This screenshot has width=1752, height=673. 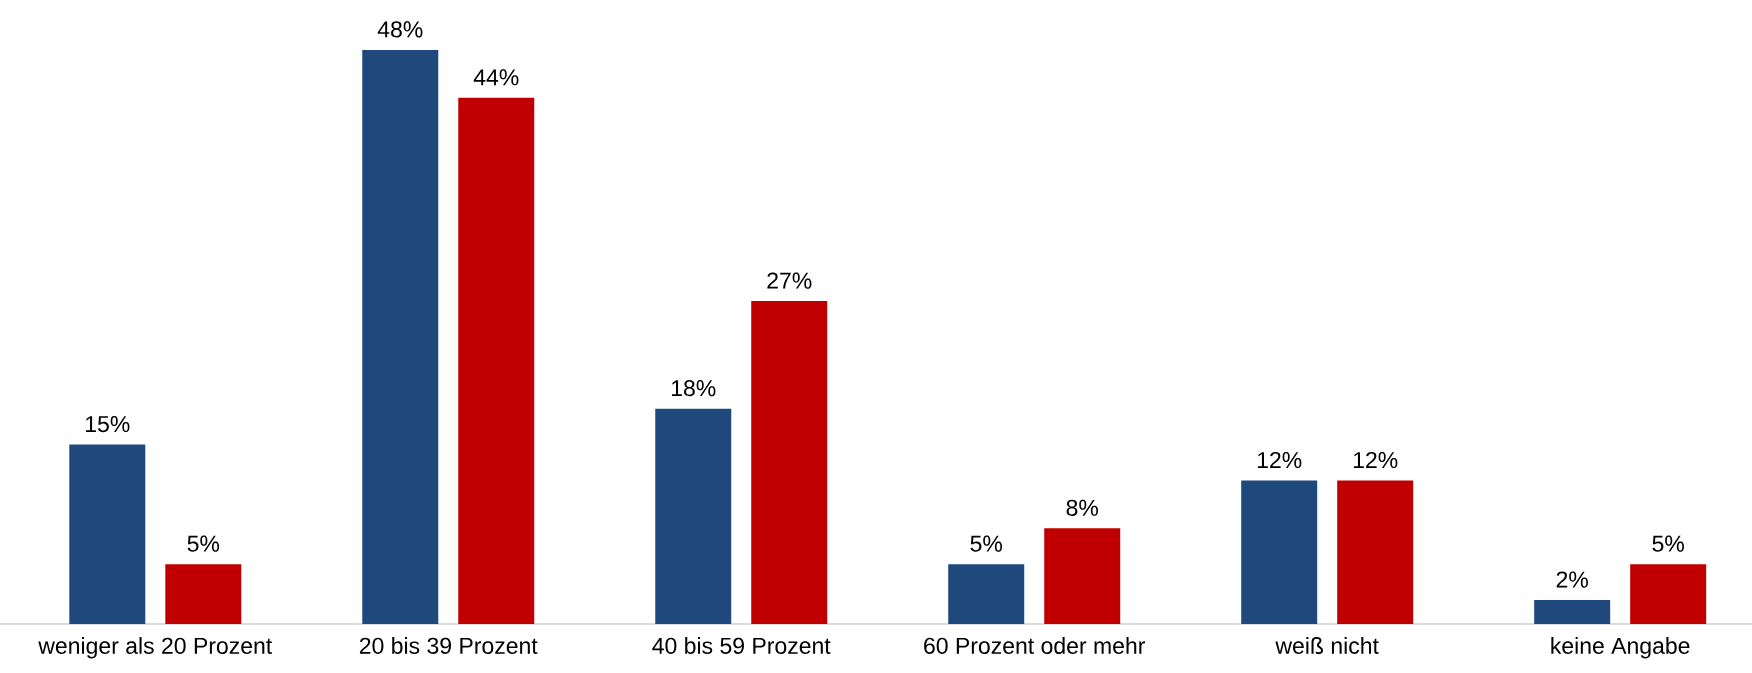 What do you see at coordinates (496, 77) in the screenshot?
I see `data-label: 44%` at bounding box center [496, 77].